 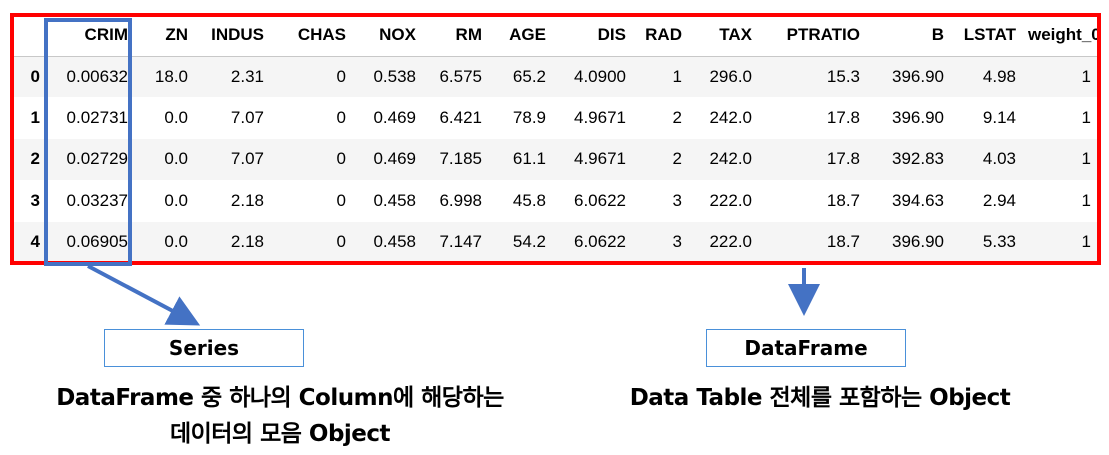 What do you see at coordinates (999, 200) in the screenshot?
I see `table-cell: 2.94` at bounding box center [999, 200].